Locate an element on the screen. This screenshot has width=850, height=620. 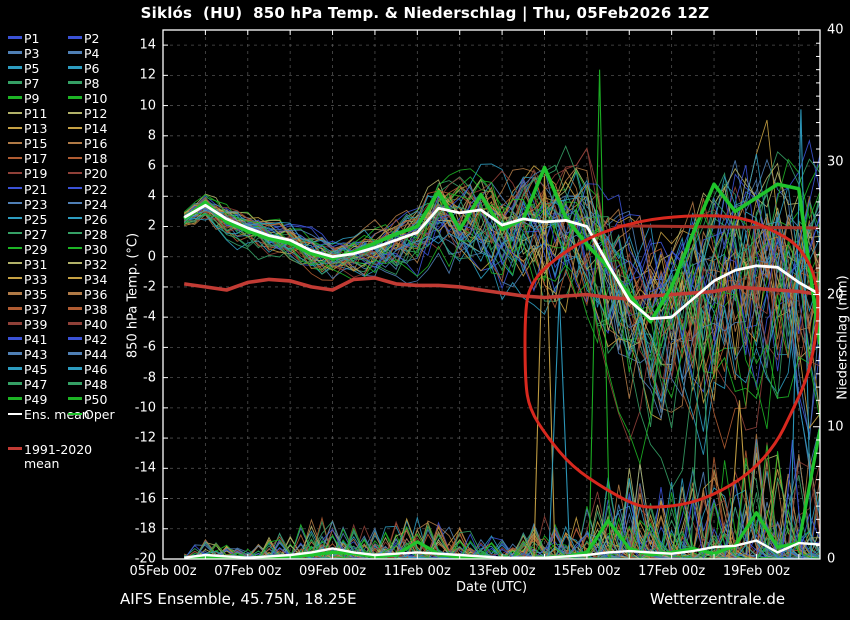
legend-label: P25 is located at coordinates (36, 219).